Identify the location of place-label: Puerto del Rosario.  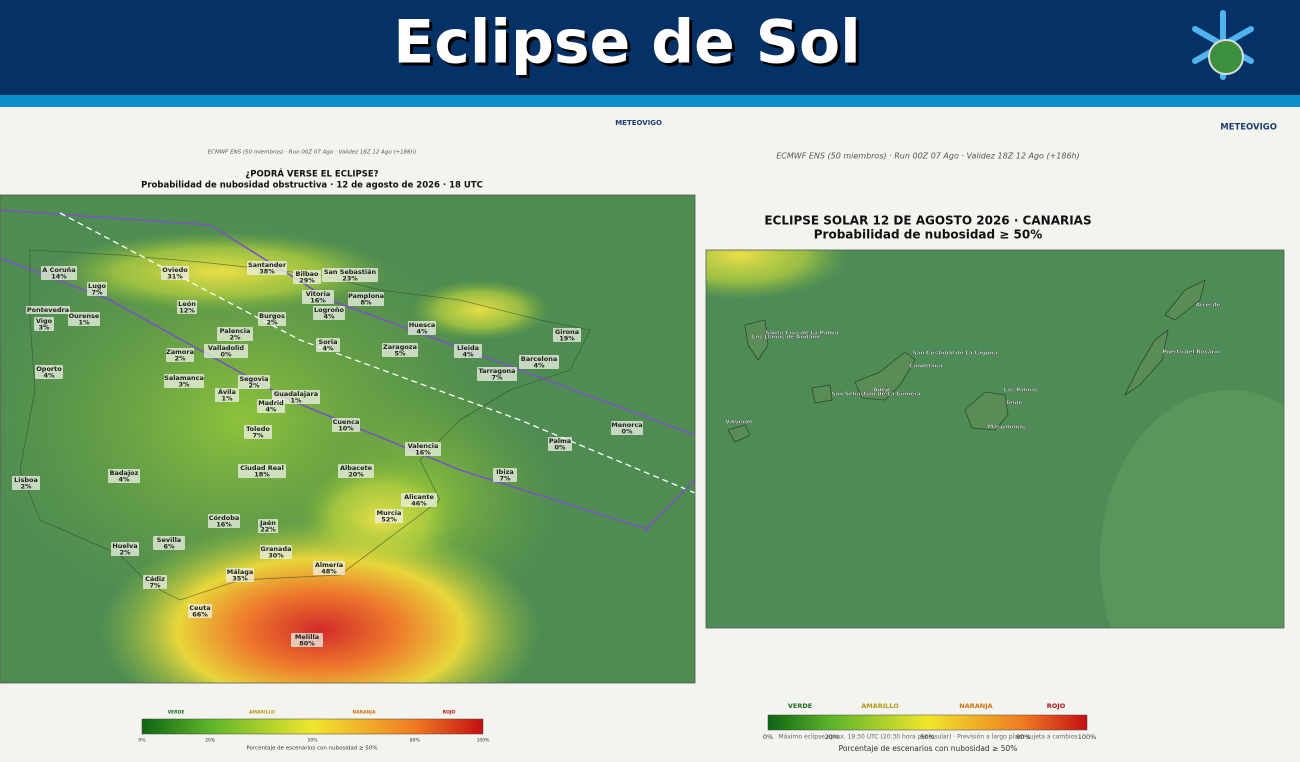
(1191, 353).